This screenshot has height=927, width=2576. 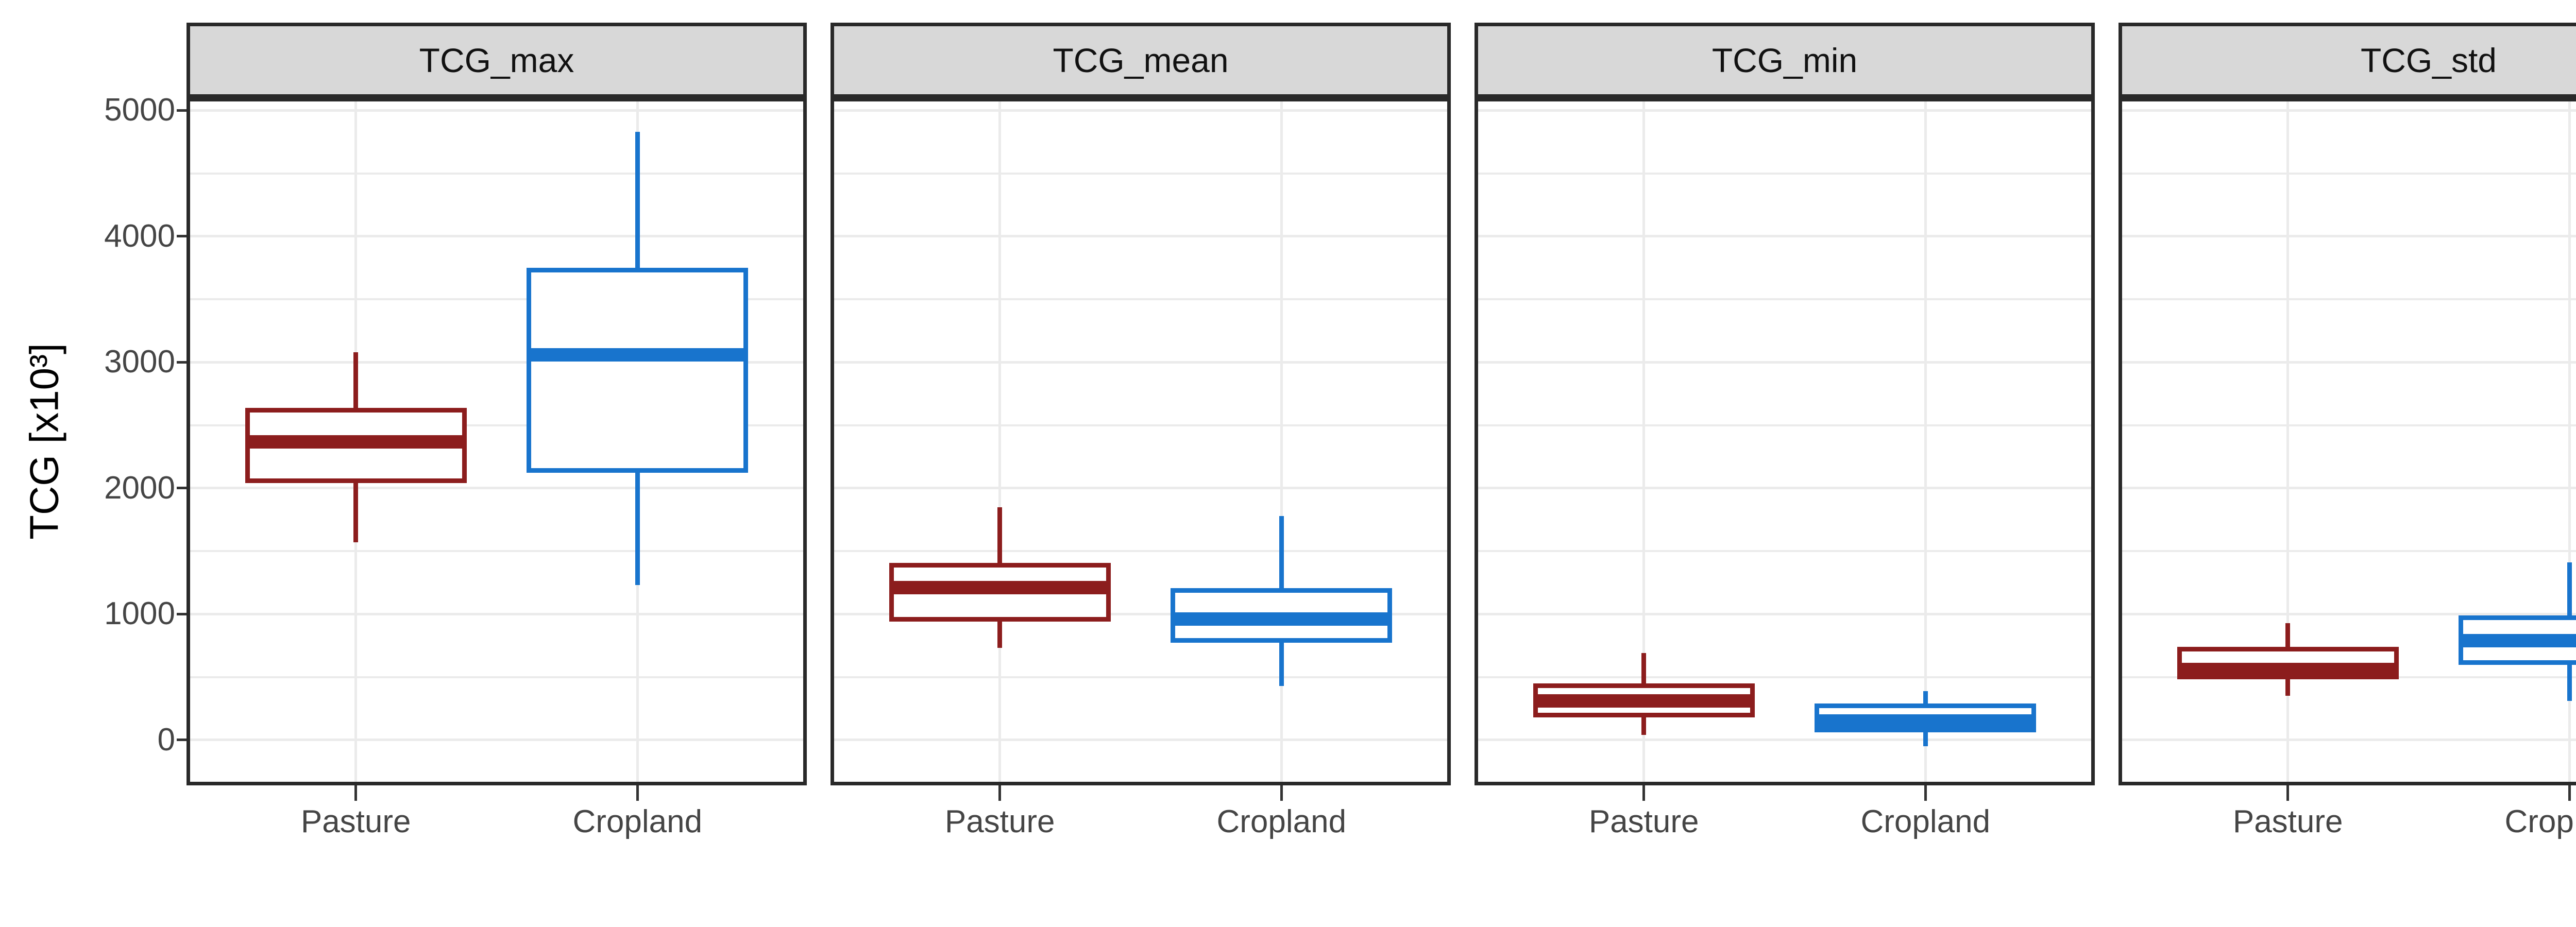 I want to click on y-tick-label: 0, so click(x=166, y=740).